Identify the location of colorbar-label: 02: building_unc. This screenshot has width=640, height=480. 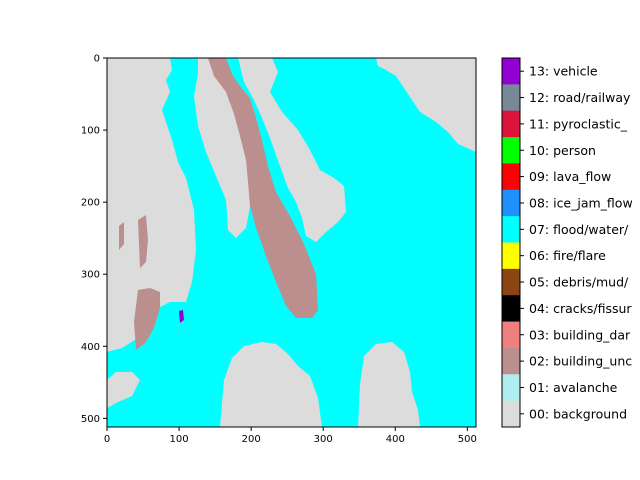
(580, 361).